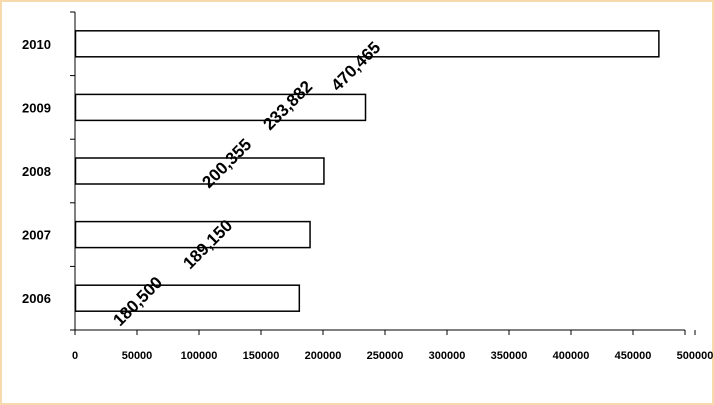 The width and height of the screenshot is (714, 405). What do you see at coordinates (367, 44) in the screenshot?
I see `bar-2010` at bounding box center [367, 44].